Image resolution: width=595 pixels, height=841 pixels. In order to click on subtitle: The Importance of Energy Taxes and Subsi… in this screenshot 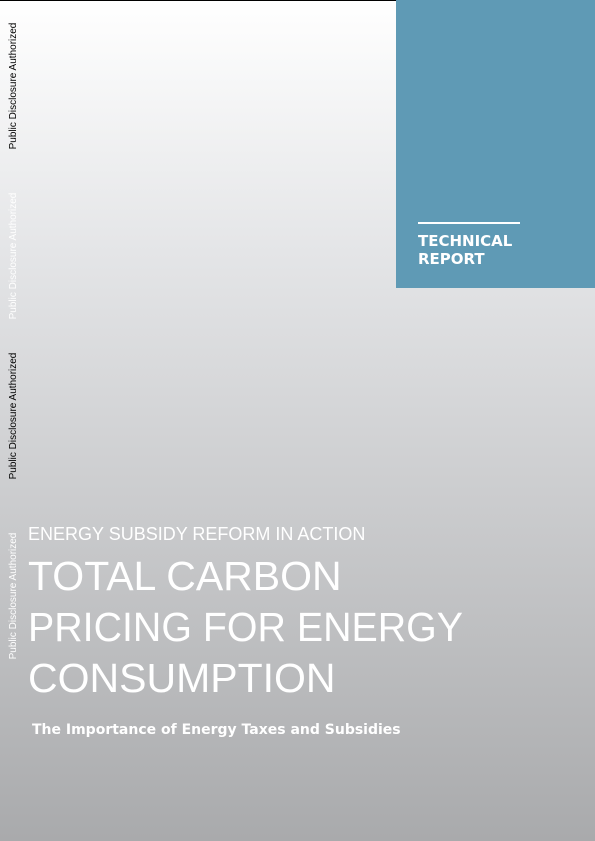, I will do `click(216, 730)`.